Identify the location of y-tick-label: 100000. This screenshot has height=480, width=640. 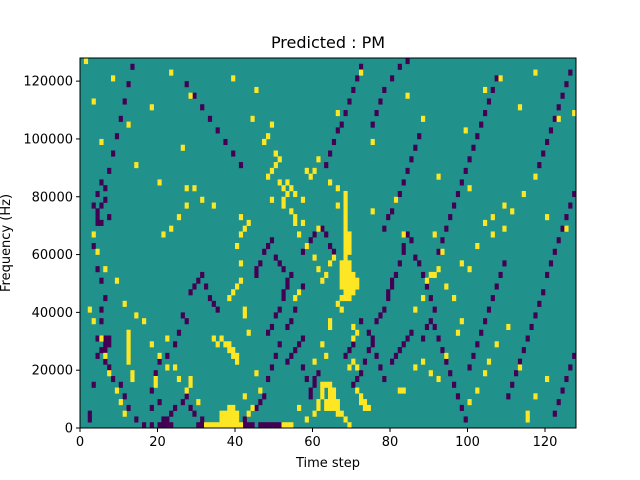
(48, 139).